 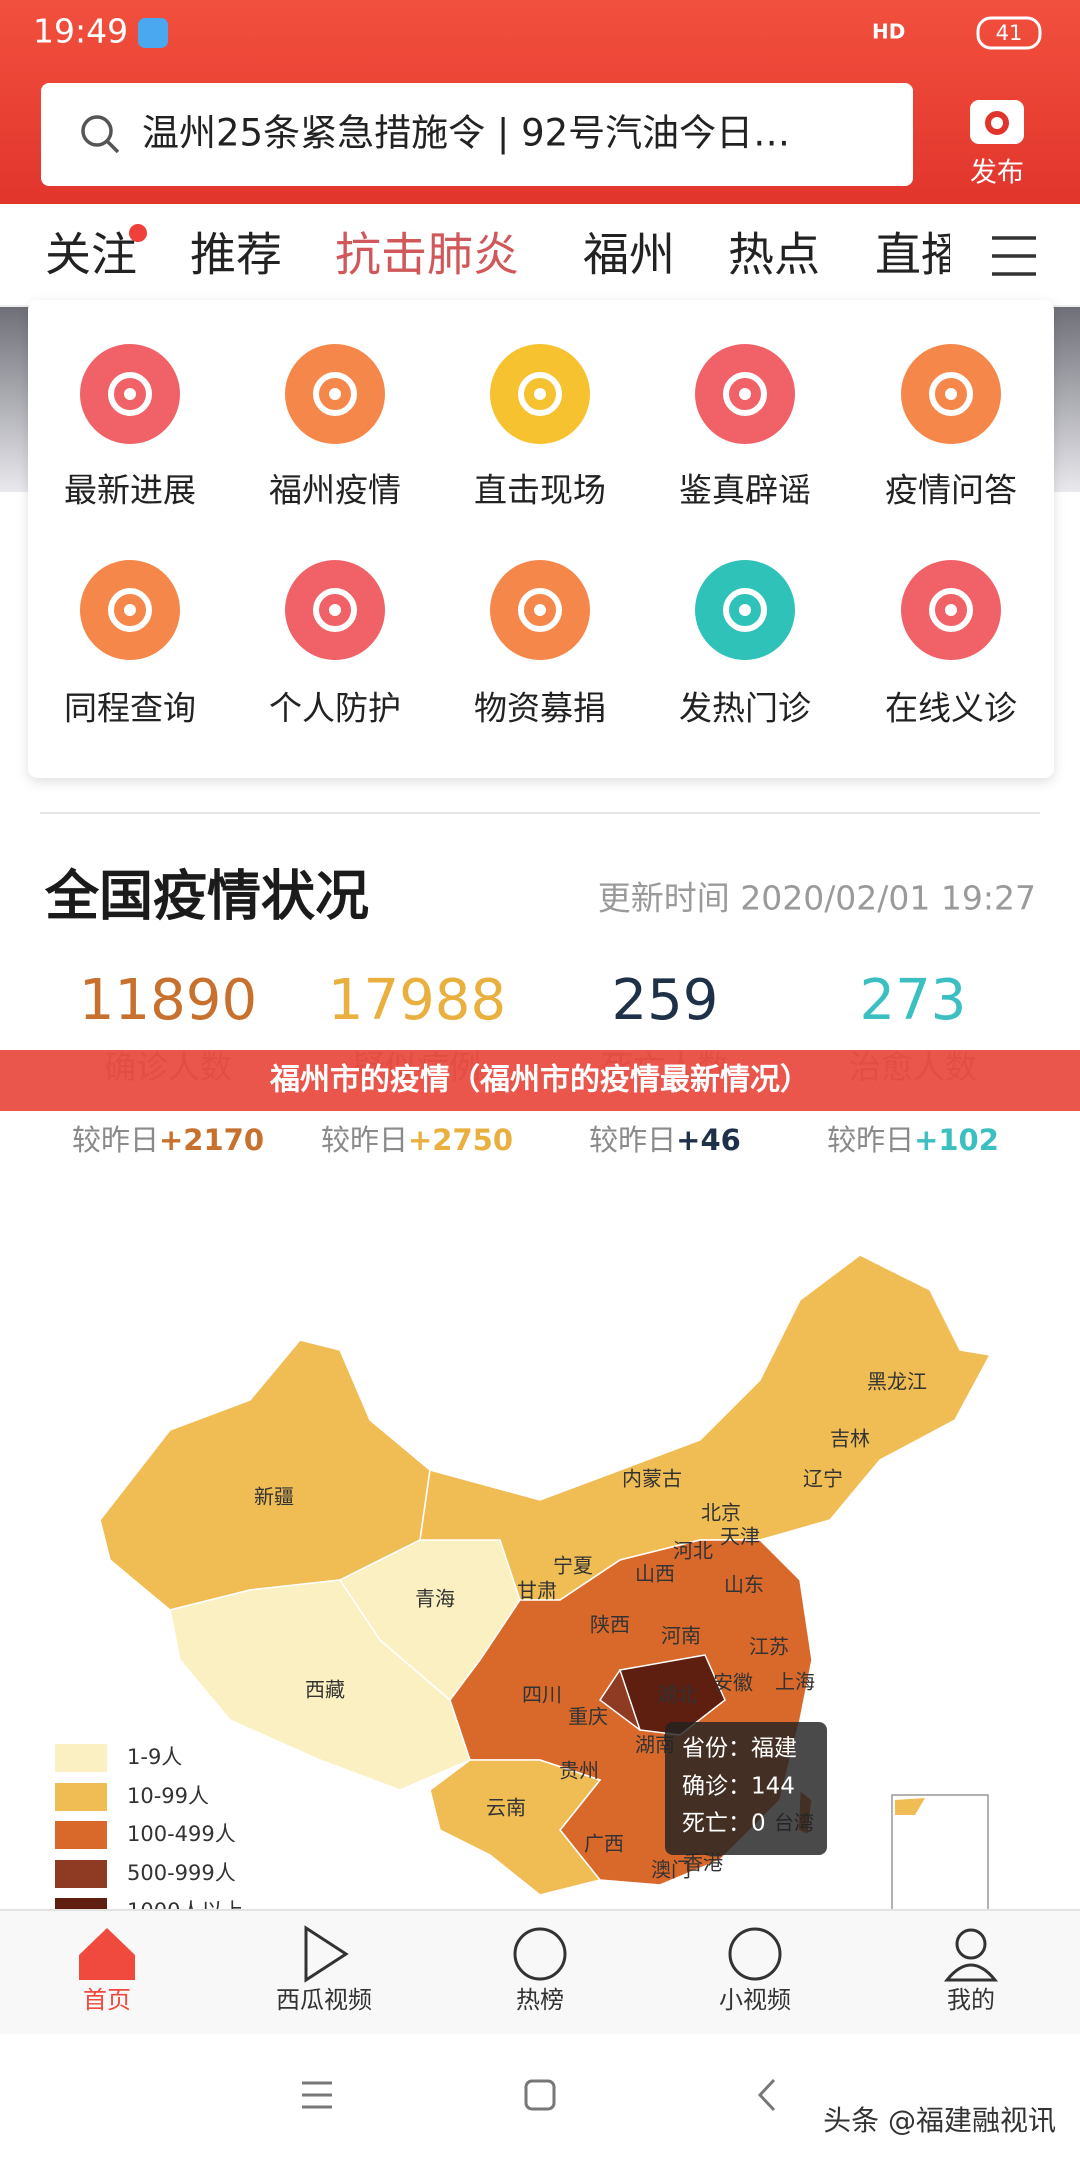 What do you see at coordinates (921, 255) in the screenshot?
I see `tab: 直播` at bounding box center [921, 255].